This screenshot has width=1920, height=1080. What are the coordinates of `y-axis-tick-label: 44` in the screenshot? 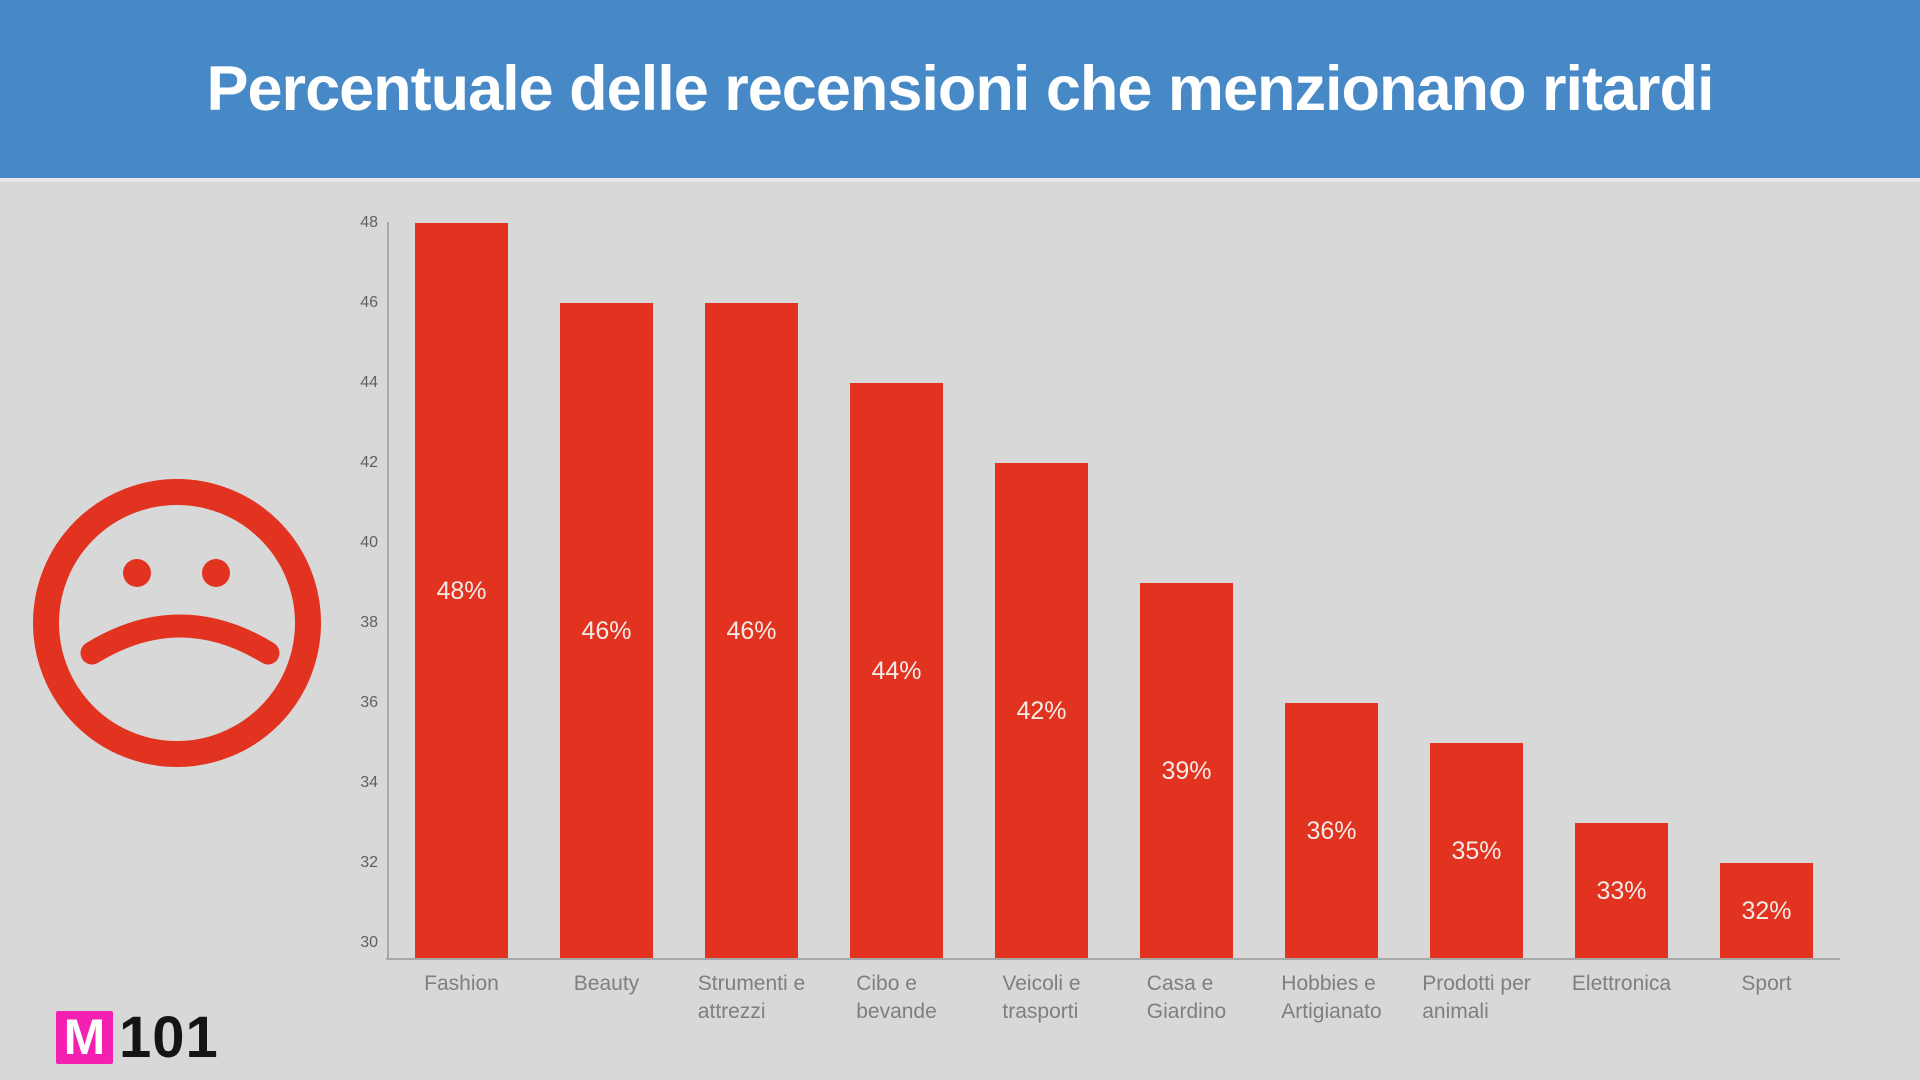 It's located at (369, 382).